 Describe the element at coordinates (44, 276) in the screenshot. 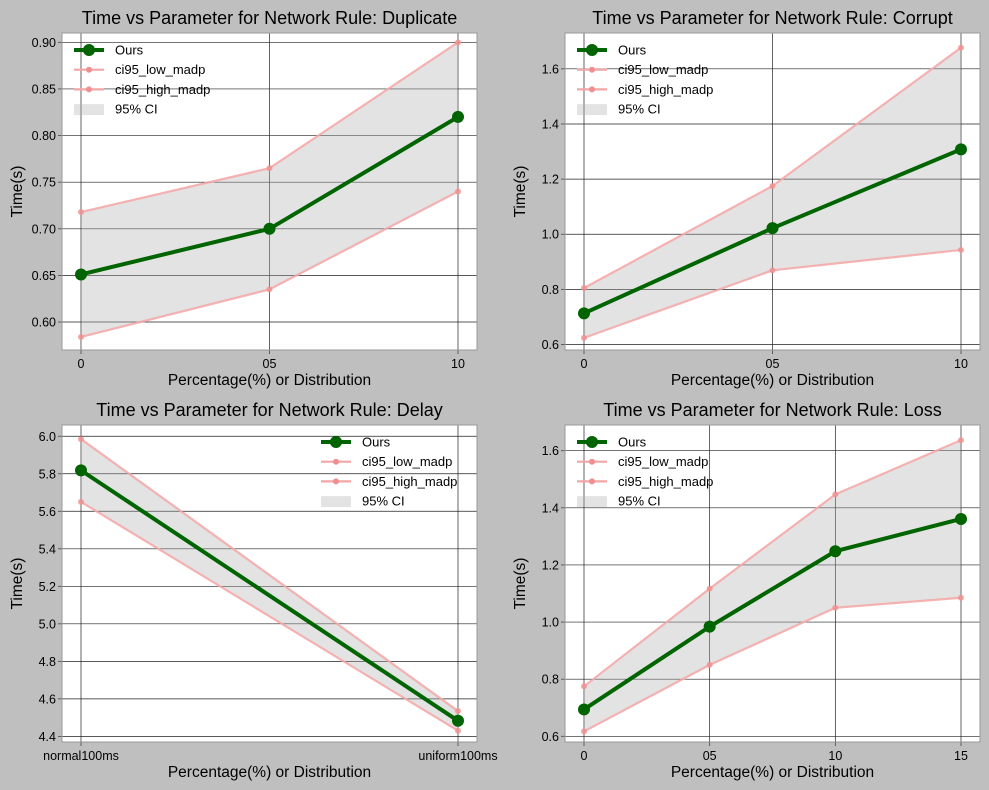

I see `y-tick-label: 0.65` at that location.